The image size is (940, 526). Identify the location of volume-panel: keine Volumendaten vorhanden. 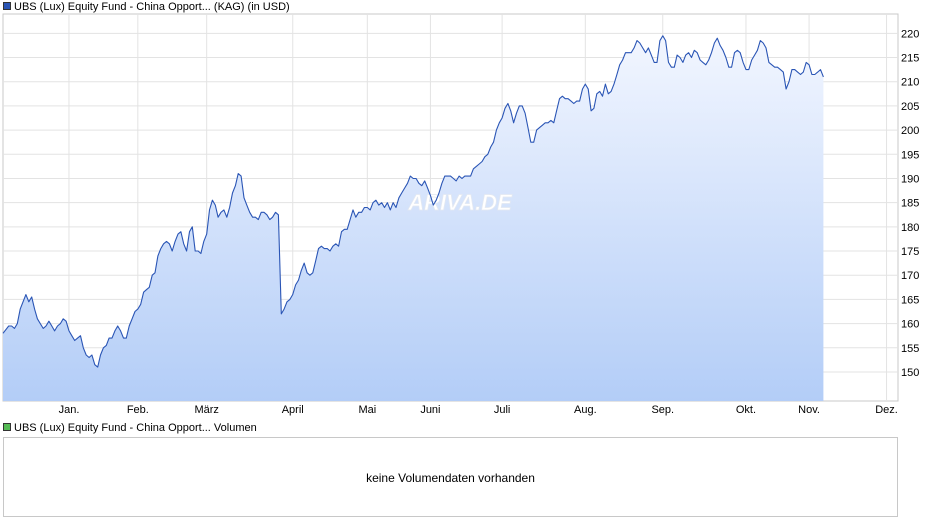
(450, 477).